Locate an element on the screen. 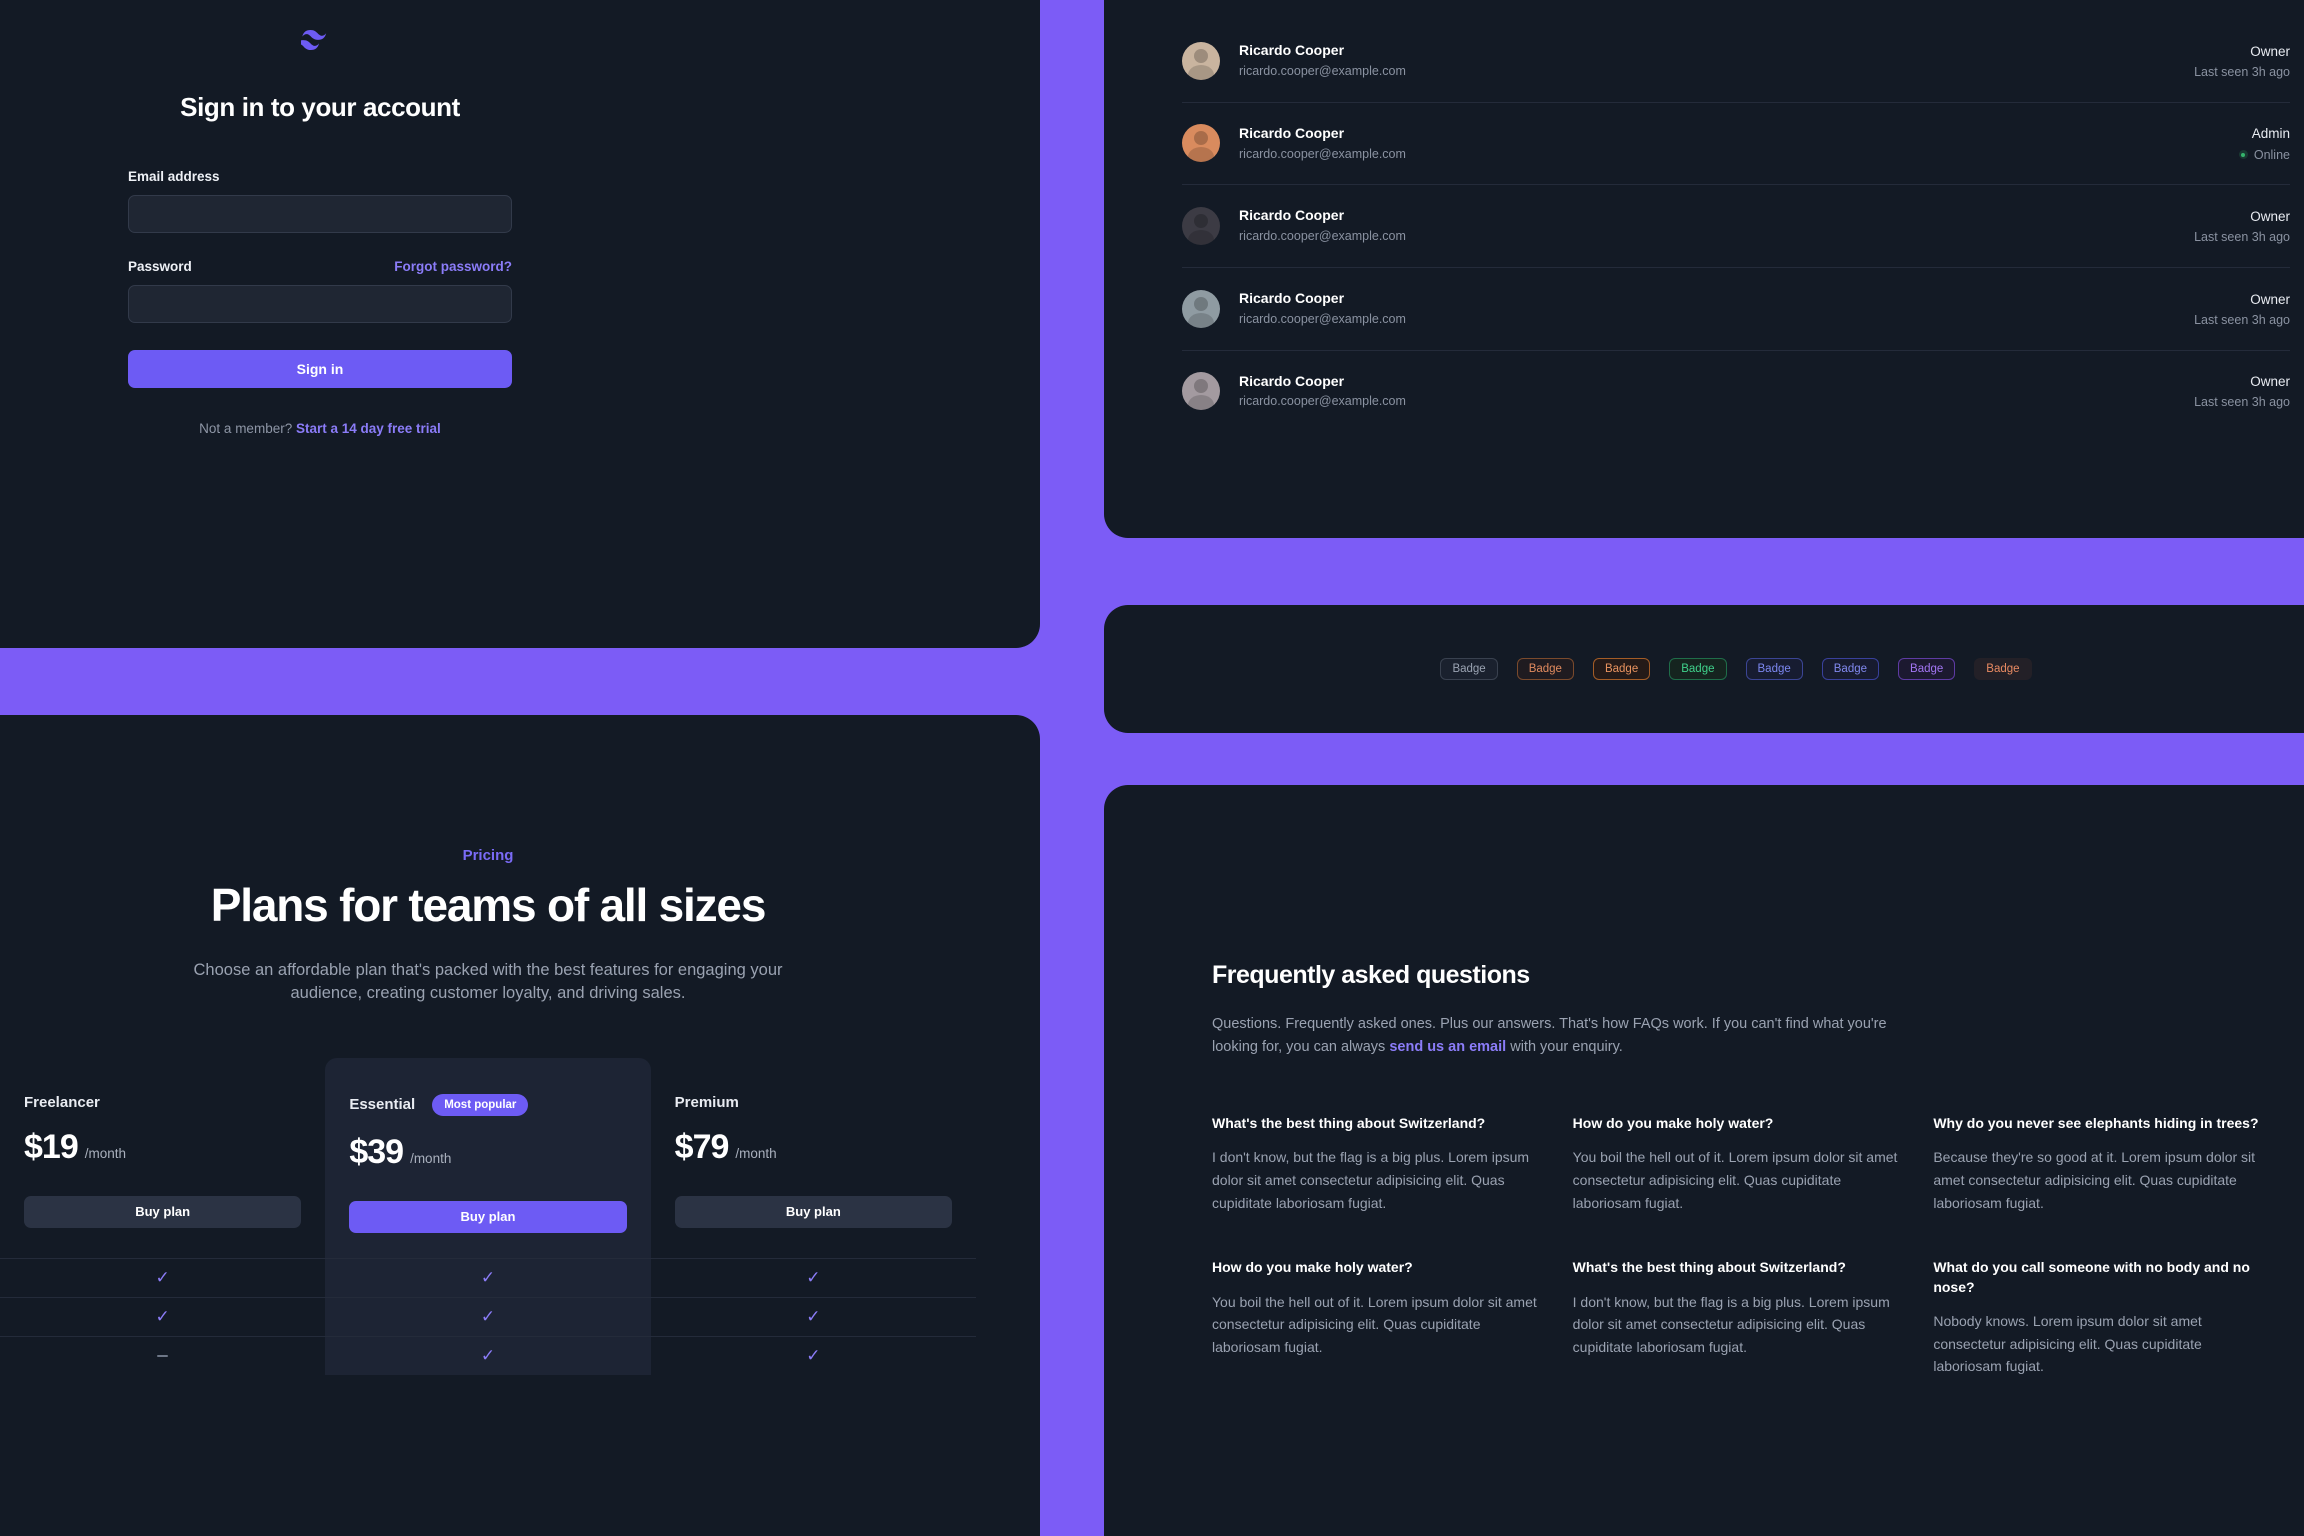  user-right: Admin Online is located at coordinates (2264, 143).